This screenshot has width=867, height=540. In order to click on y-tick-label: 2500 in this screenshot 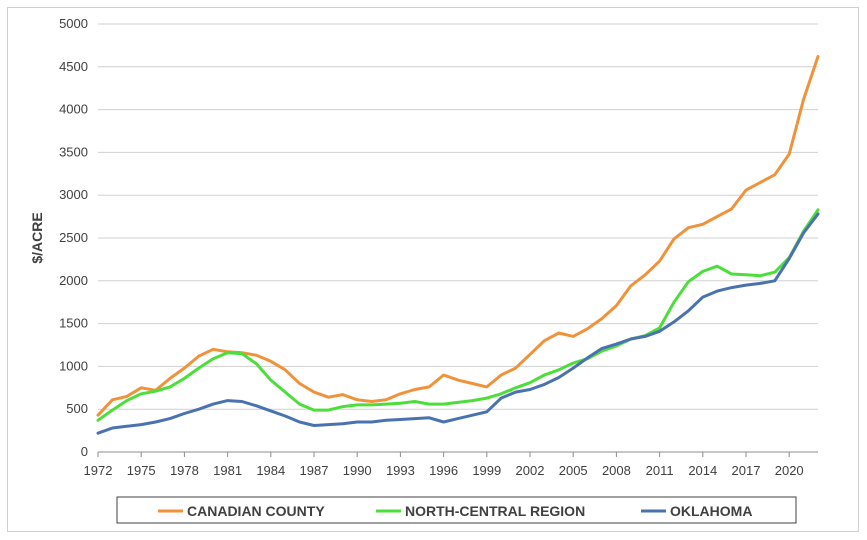, I will do `click(73, 237)`.